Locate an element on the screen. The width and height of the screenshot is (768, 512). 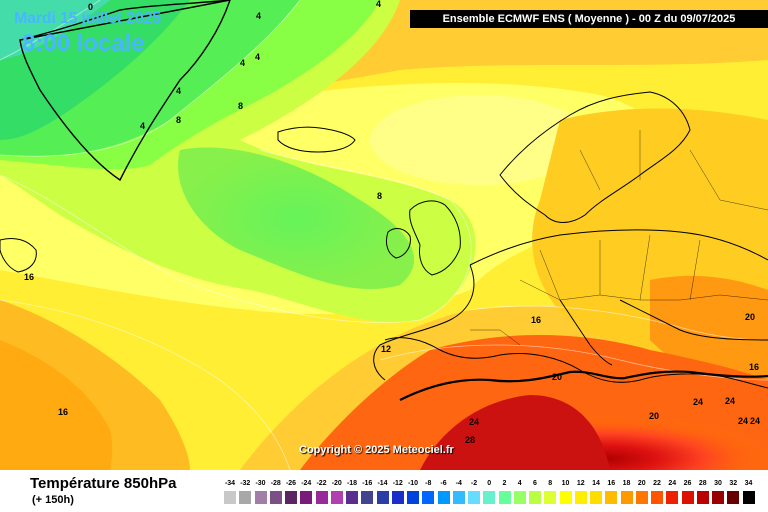
legend-label: -22 is located at coordinates (321, 483).